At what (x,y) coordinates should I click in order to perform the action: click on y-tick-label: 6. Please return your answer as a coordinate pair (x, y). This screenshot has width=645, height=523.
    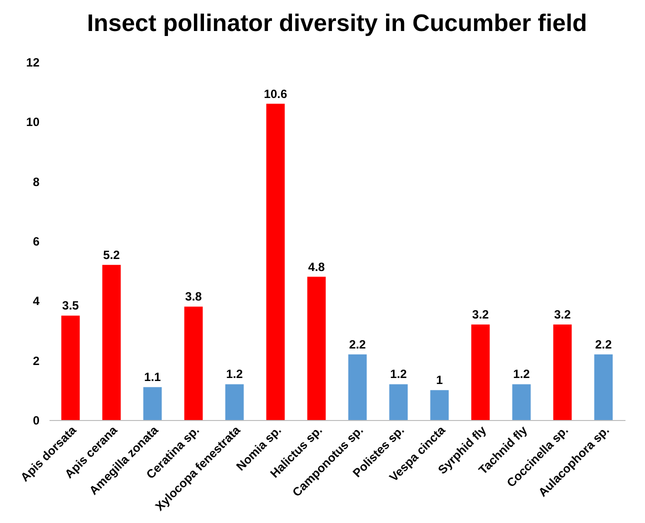
    Looking at the image, I should click on (36, 241).